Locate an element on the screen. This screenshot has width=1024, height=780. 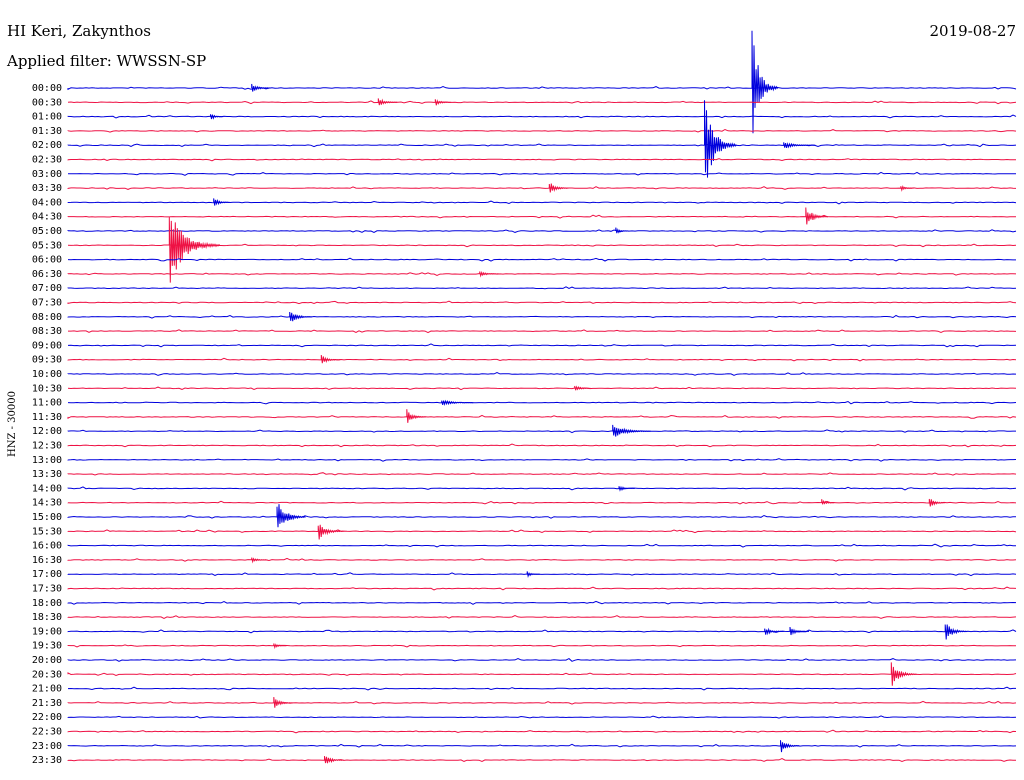
time-label: 14:30 is located at coordinates (47, 503).